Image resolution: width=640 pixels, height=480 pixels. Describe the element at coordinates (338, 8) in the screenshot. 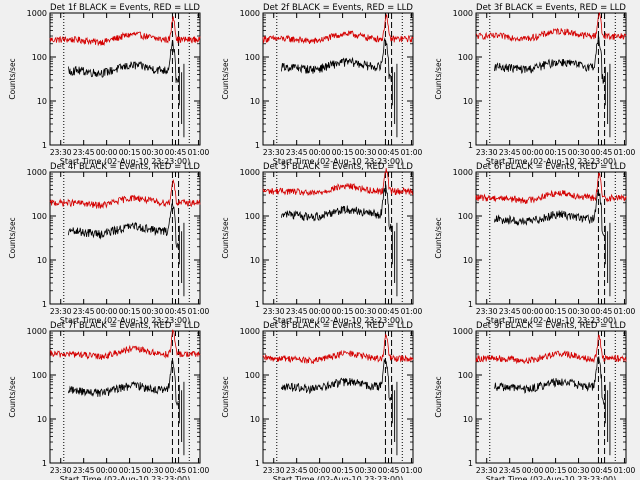

I see `panel-title: Det 2f BLACK = Events, RED = LLD` at that location.